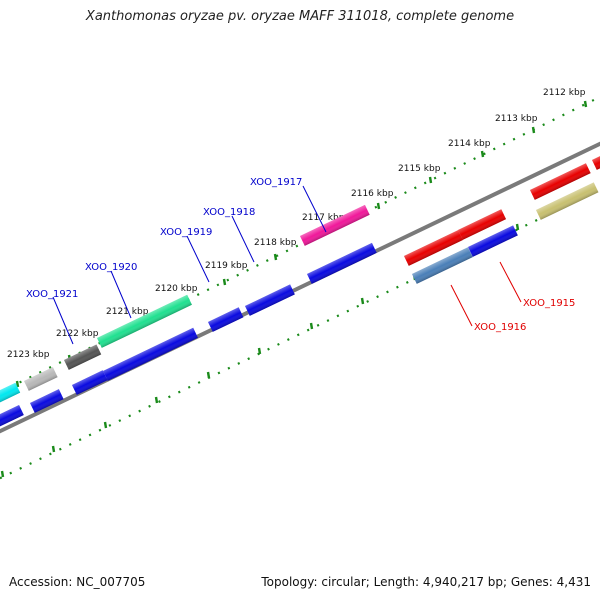  I want to click on gene-label: XOO_1921, so click(52, 294).